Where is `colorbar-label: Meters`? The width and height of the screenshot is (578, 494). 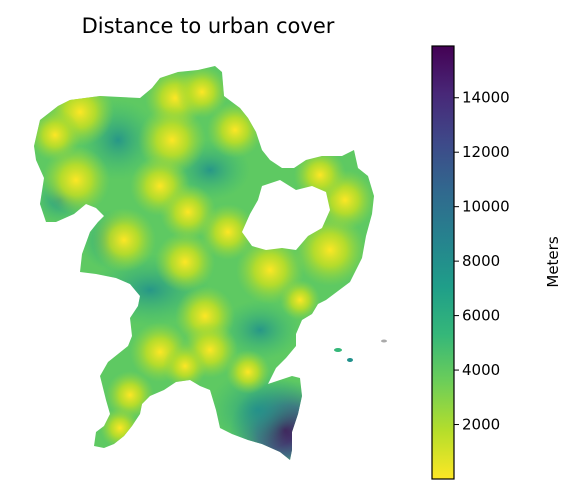 colorbar-label: Meters is located at coordinates (553, 261).